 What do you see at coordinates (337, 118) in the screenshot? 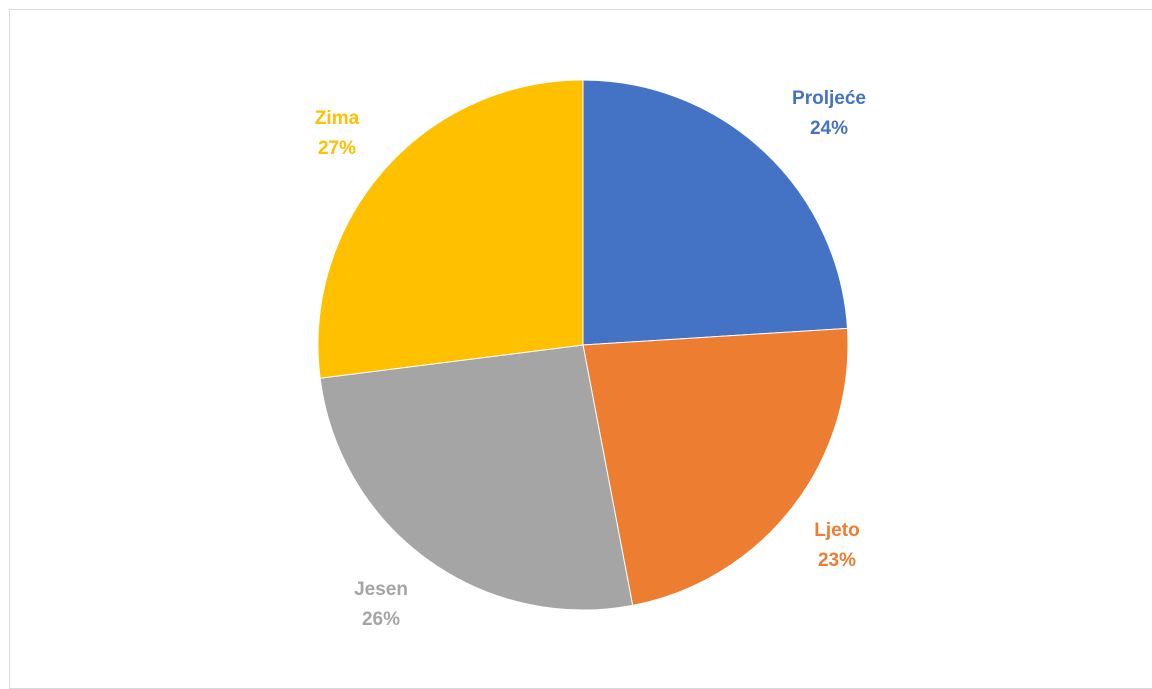
I see `slice-category-label-4: Zima` at bounding box center [337, 118].